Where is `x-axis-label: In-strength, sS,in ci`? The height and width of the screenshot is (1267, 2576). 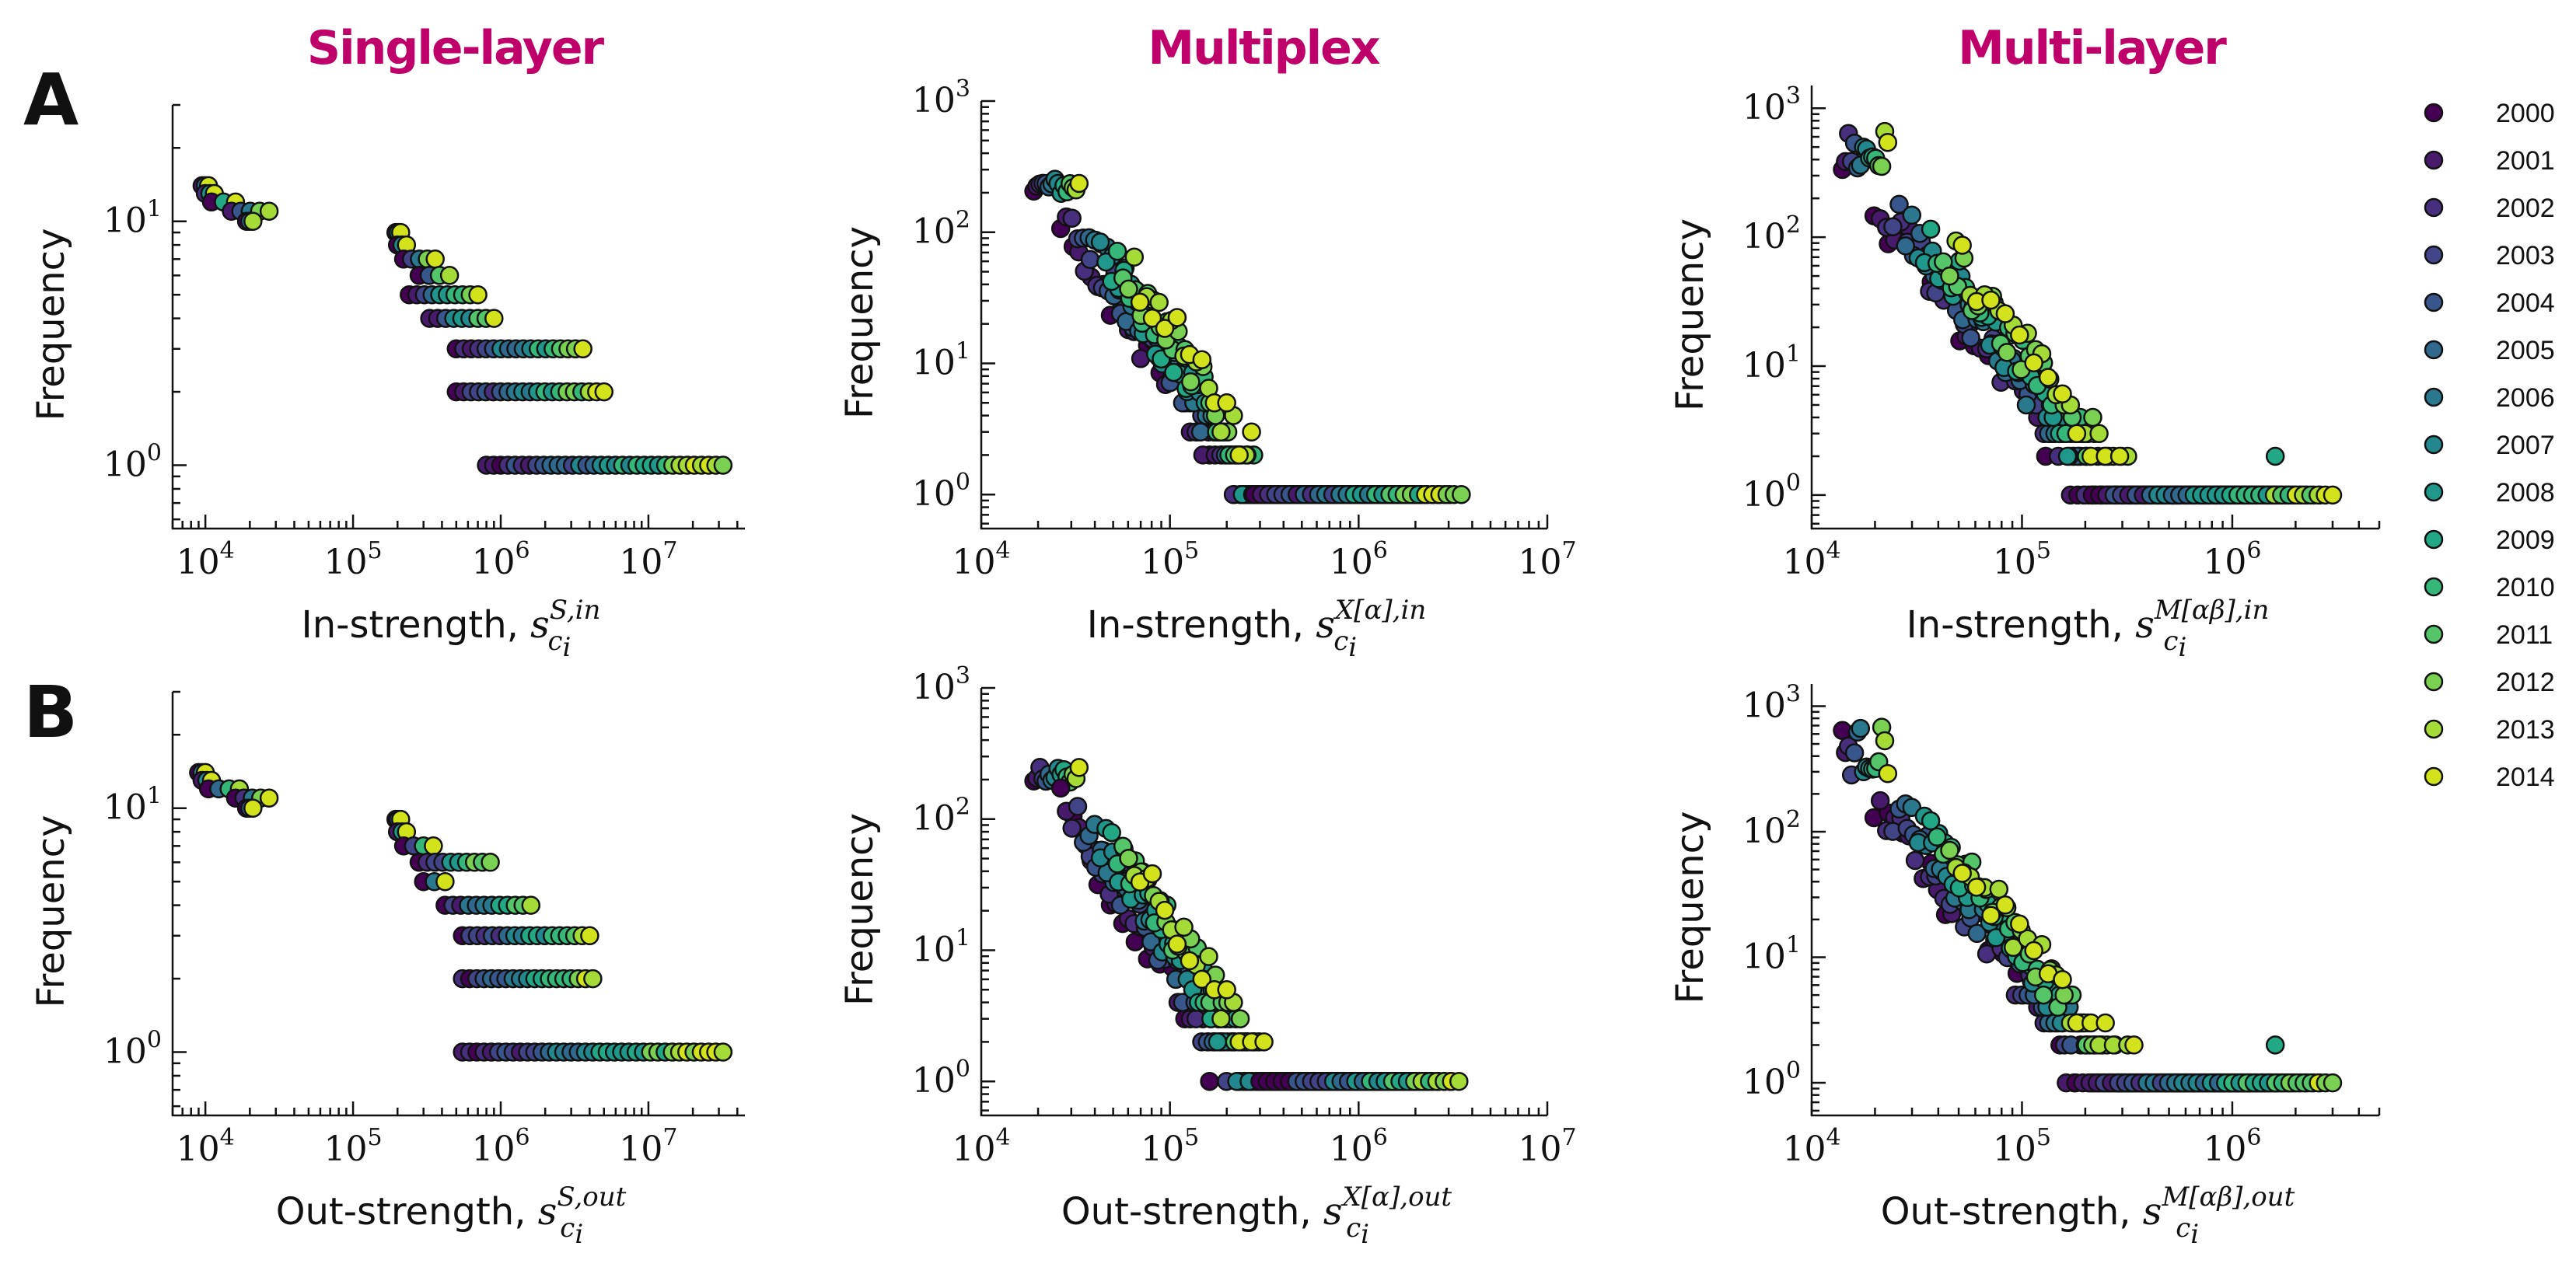 x-axis-label: In-strength, sS,in ci is located at coordinates (451, 629).